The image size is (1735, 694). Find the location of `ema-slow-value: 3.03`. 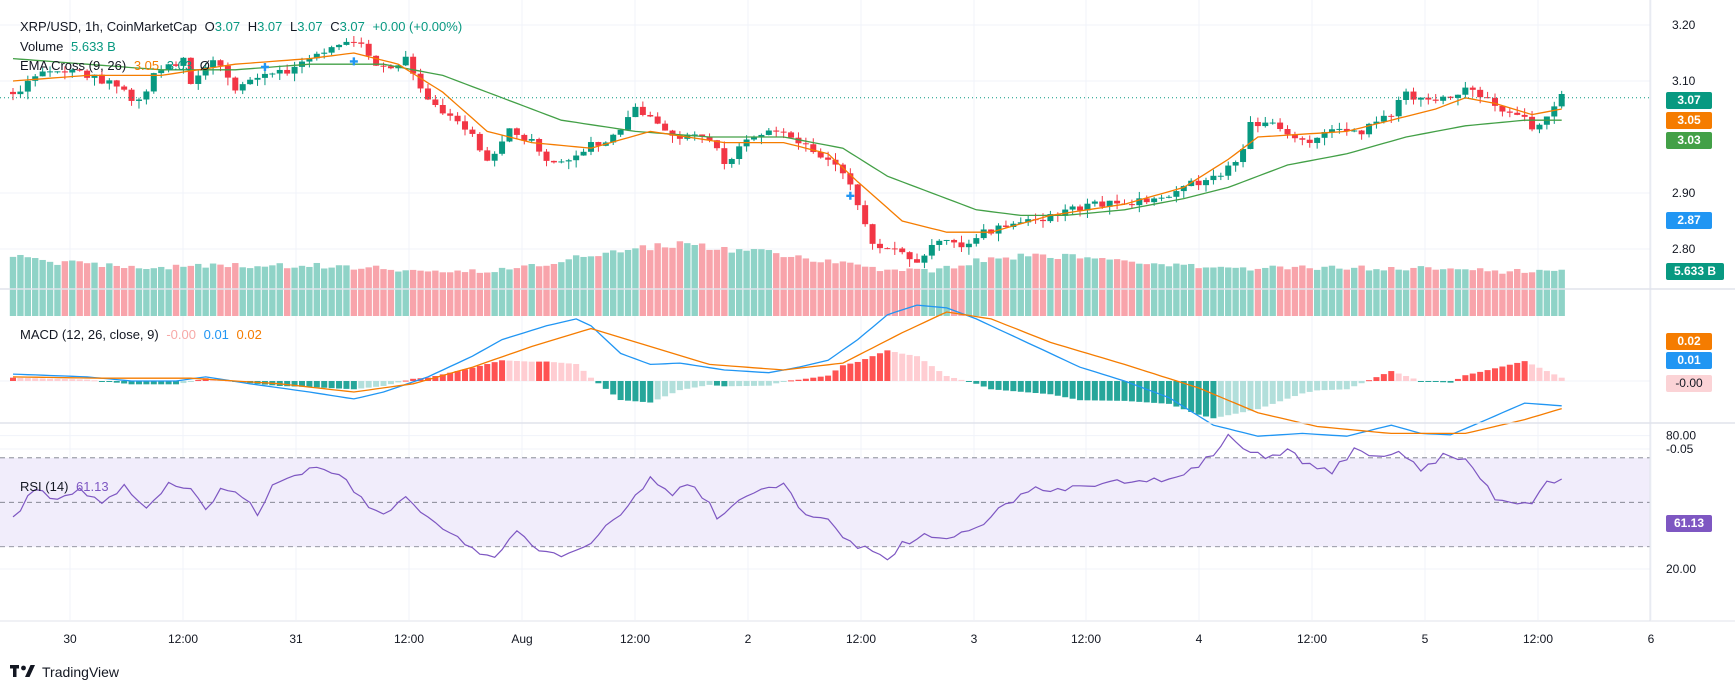

ema-slow-value: 3.03 is located at coordinates (179, 65).